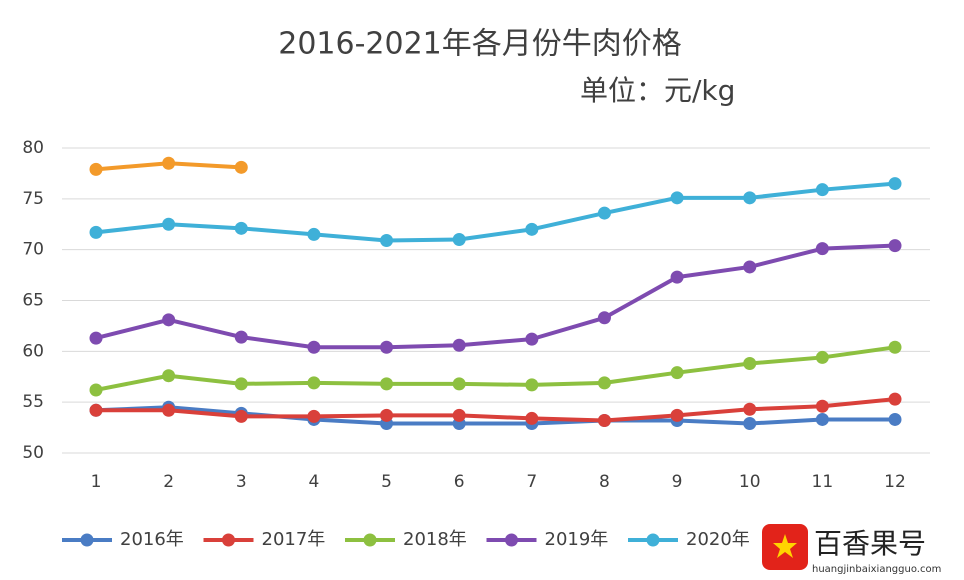  Describe the element at coordinates (294, 539) in the screenshot. I see `legend-label: 2017年` at that location.